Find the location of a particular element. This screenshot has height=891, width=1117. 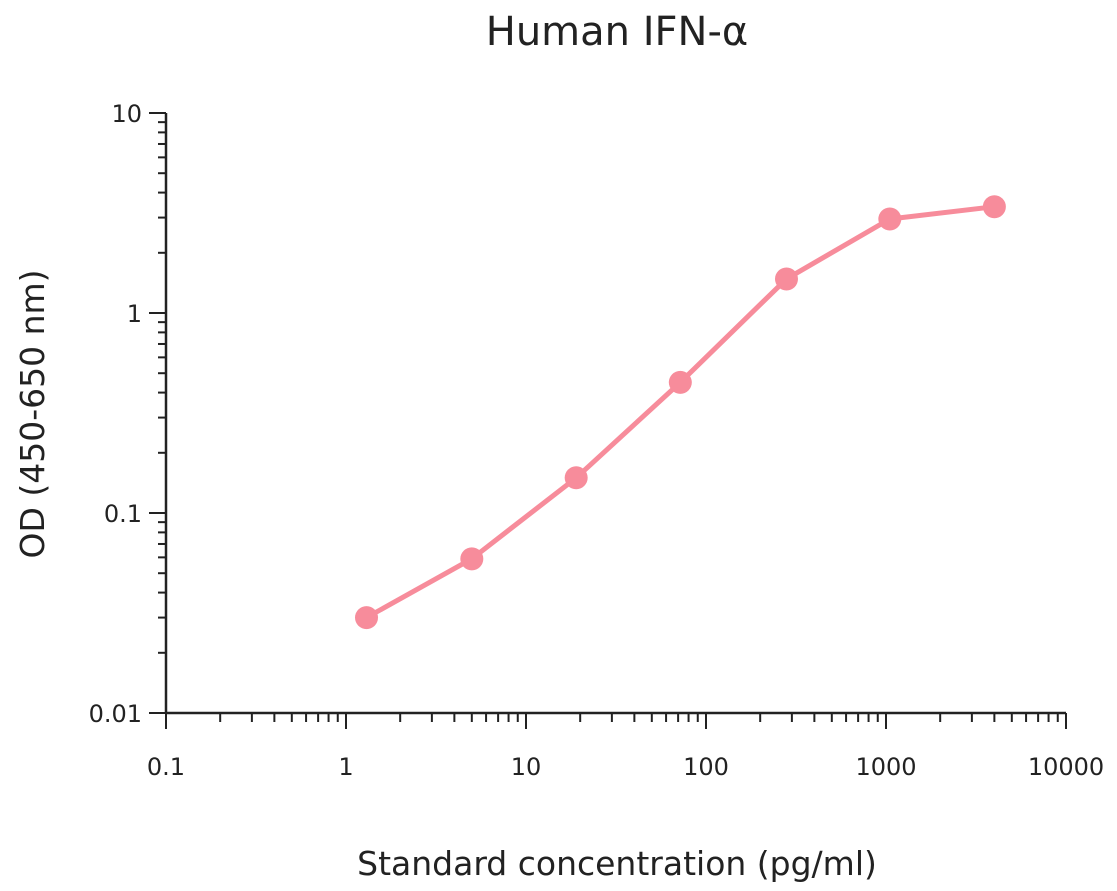

x-tick-label: 1000 is located at coordinates (885, 767).